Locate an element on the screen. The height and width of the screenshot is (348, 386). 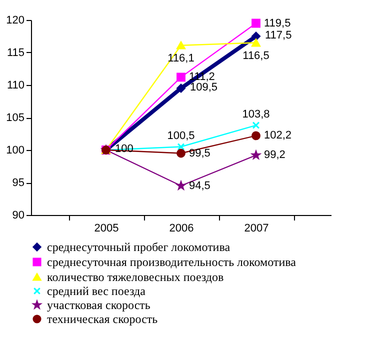
x-tick-label: 2006 is located at coordinates (181, 228).